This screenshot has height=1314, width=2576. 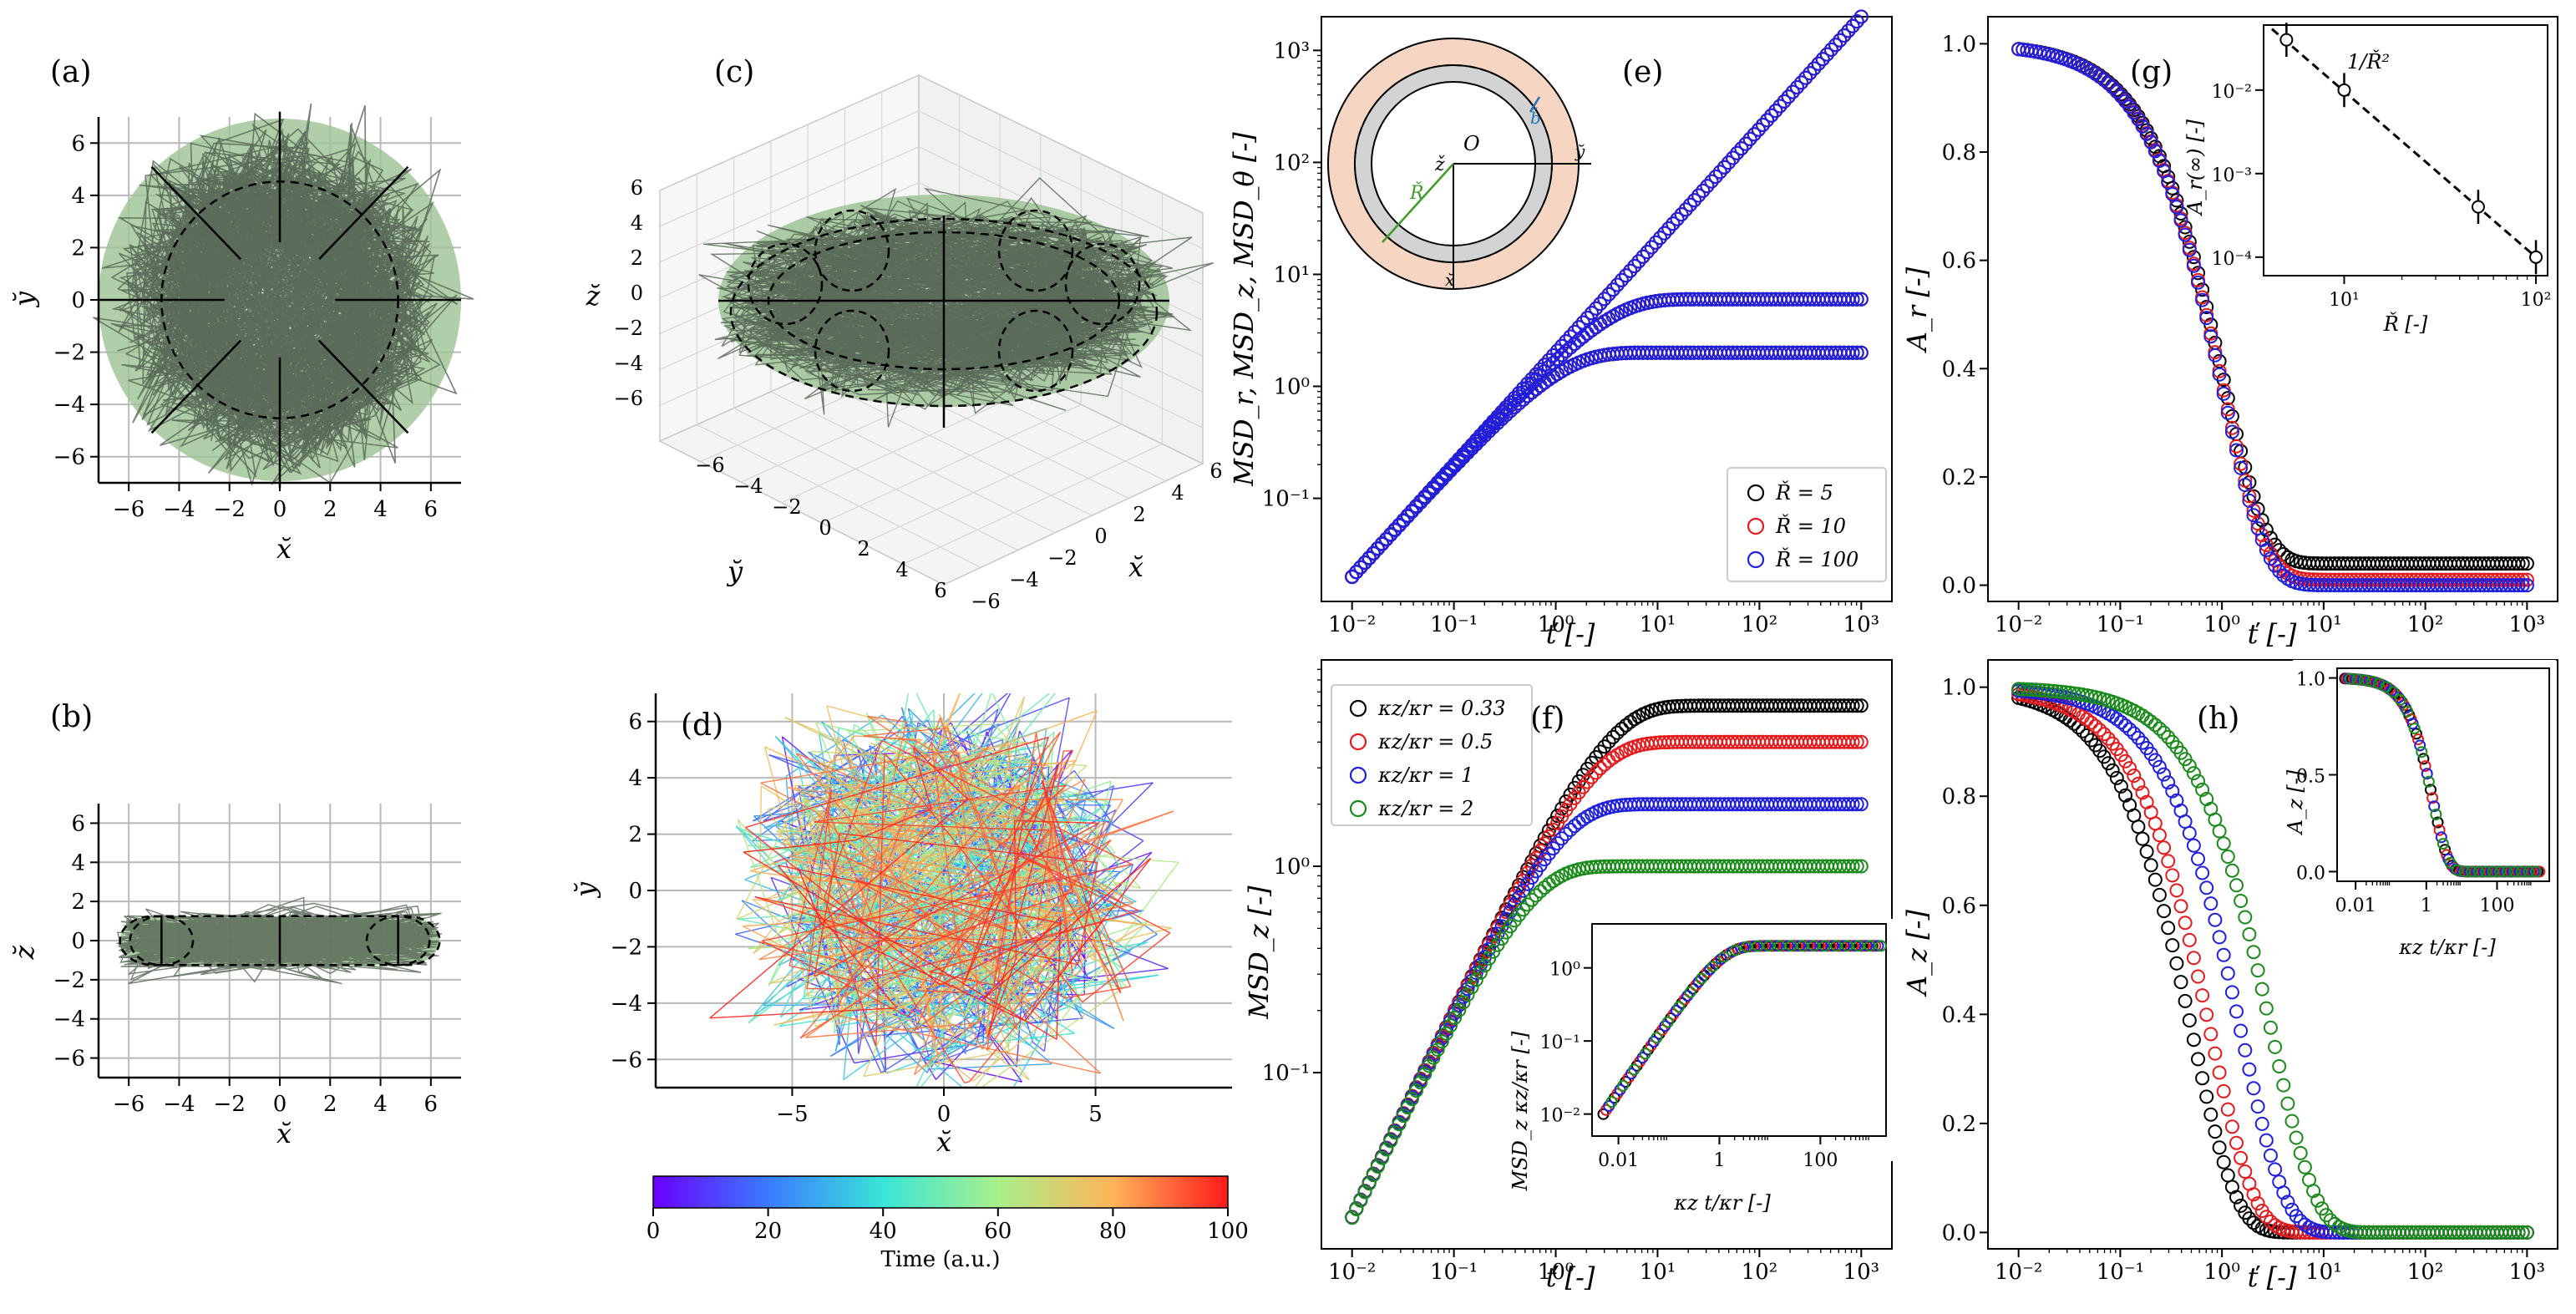 What do you see at coordinates (1810, 526) in the screenshot?
I see `legend-label-e-1: Ř = 10` at bounding box center [1810, 526].